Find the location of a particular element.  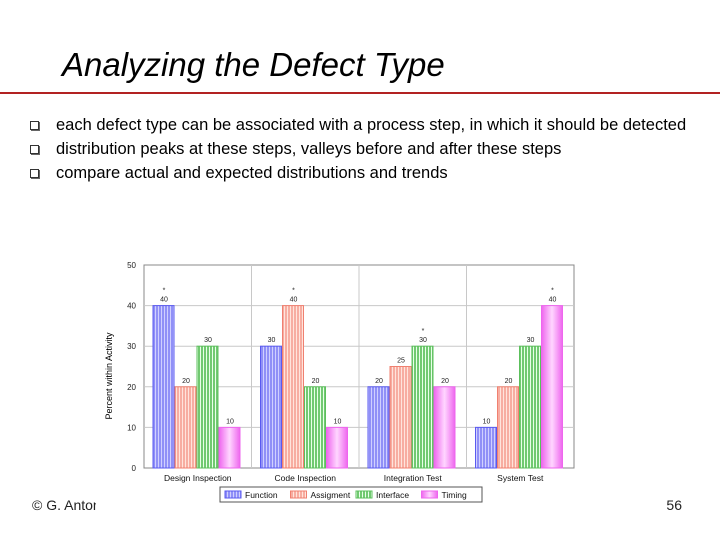

category-label: System Test is located at coordinates (520, 478).